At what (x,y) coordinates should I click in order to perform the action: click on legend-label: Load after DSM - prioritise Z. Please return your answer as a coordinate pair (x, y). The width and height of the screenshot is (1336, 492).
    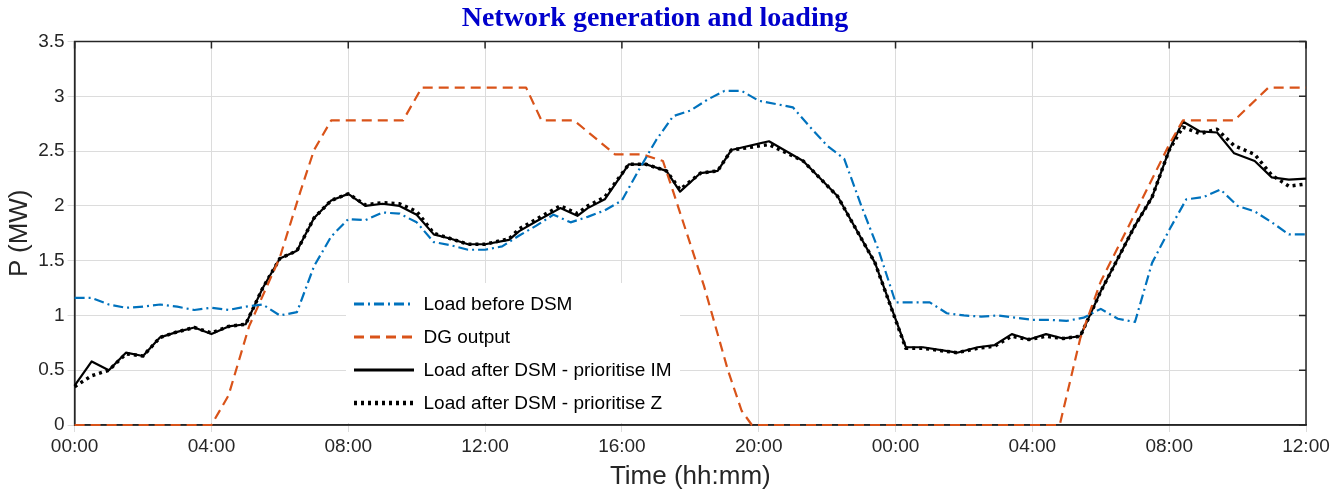
    Looking at the image, I should click on (543, 402).